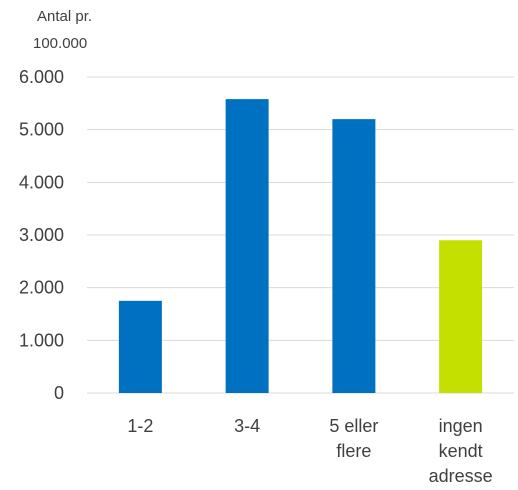 The width and height of the screenshot is (518, 490). What do you see at coordinates (65, 16) in the screenshot?
I see `y-axis-label-line-1: Antal pr.` at bounding box center [65, 16].